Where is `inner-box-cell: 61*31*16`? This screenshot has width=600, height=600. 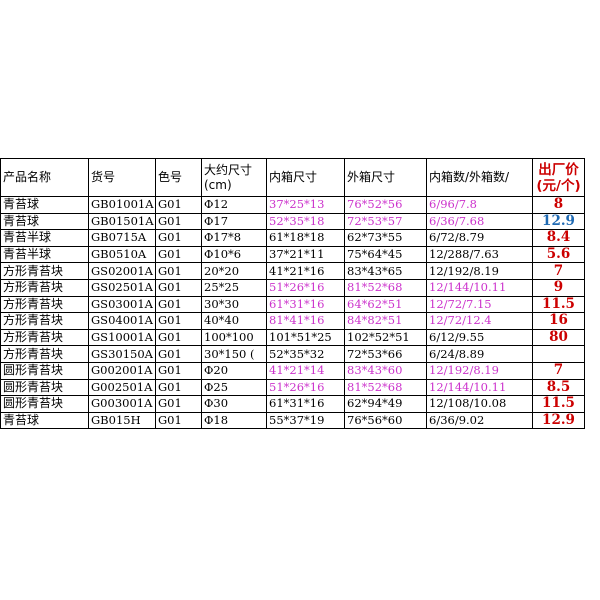 inner-box-cell: 61*31*16 is located at coordinates (305, 404).